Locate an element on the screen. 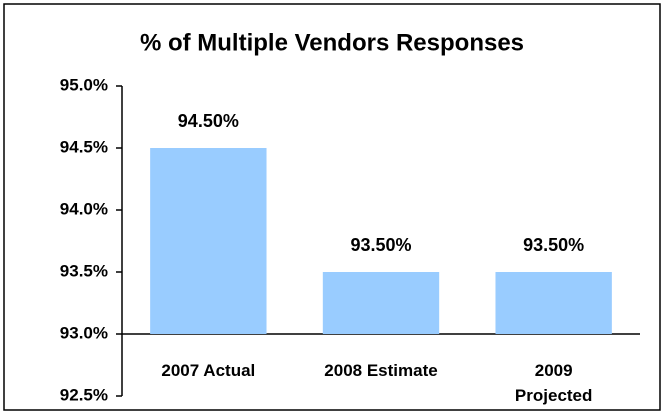 Image resolution: width=665 pixels, height=415 pixels. x-tick-label: 2009 Projected is located at coordinates (553, 383).